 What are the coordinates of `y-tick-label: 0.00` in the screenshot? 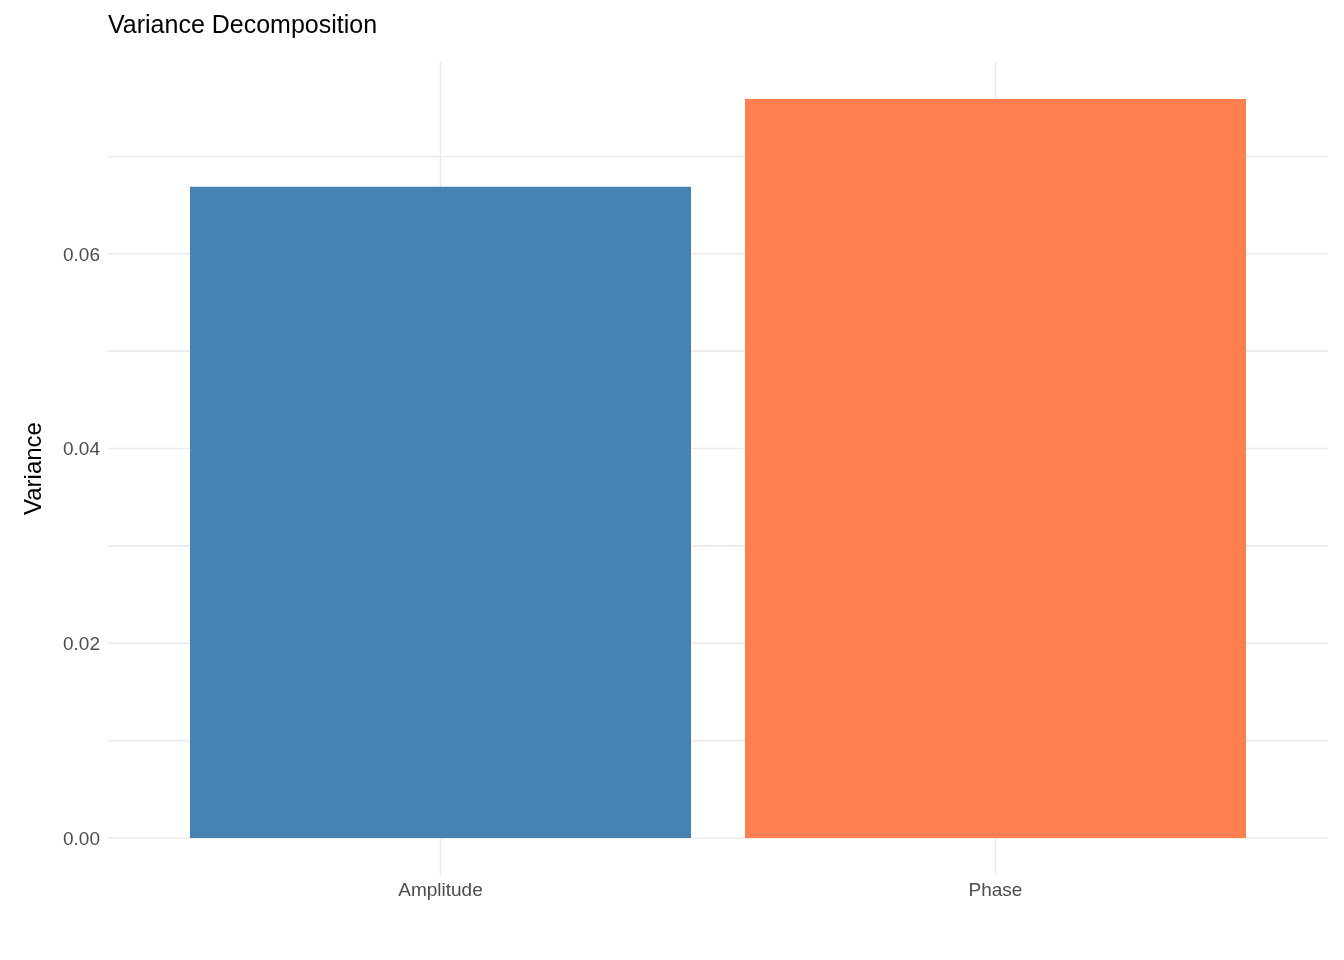 It's located at (81, 838).